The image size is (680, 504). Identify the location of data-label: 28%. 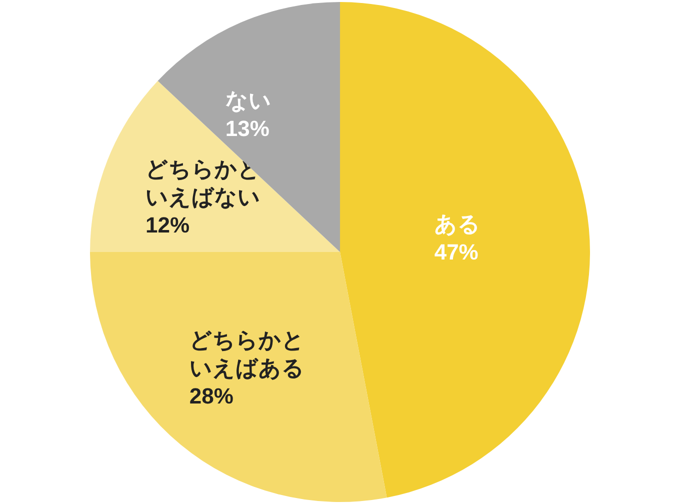
(211, 395).